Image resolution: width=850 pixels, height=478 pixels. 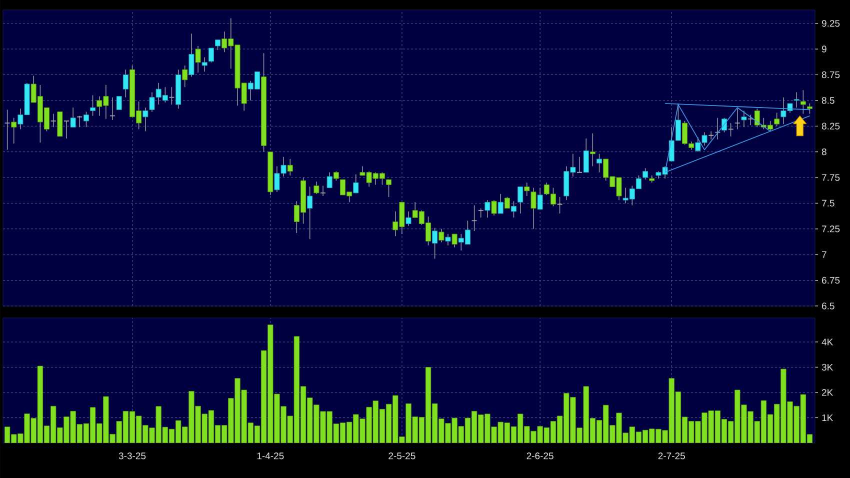 What do you see at coordinates (831, 280) in the screenshot?
I see `y-tick-label: 6.75` at bounding box center [831, 280].